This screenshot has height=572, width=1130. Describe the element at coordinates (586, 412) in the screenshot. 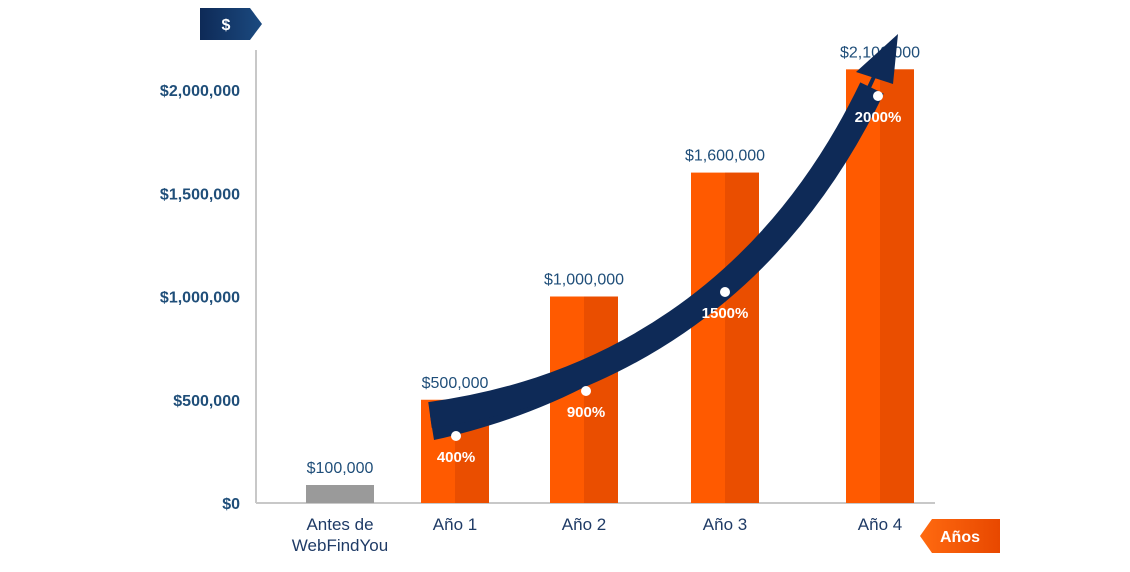

I see `growth-label: 900%` at that location.